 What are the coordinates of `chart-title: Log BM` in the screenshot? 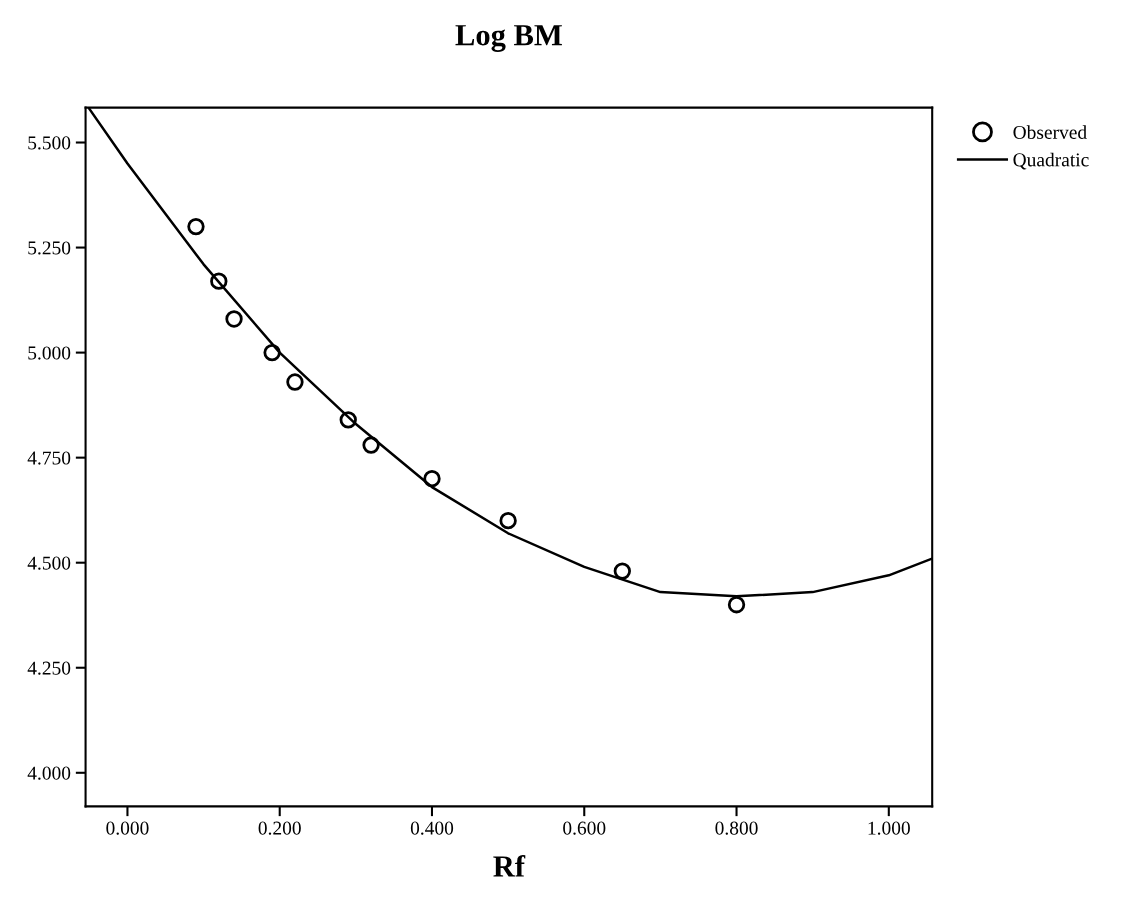 It's located at (508, 38).